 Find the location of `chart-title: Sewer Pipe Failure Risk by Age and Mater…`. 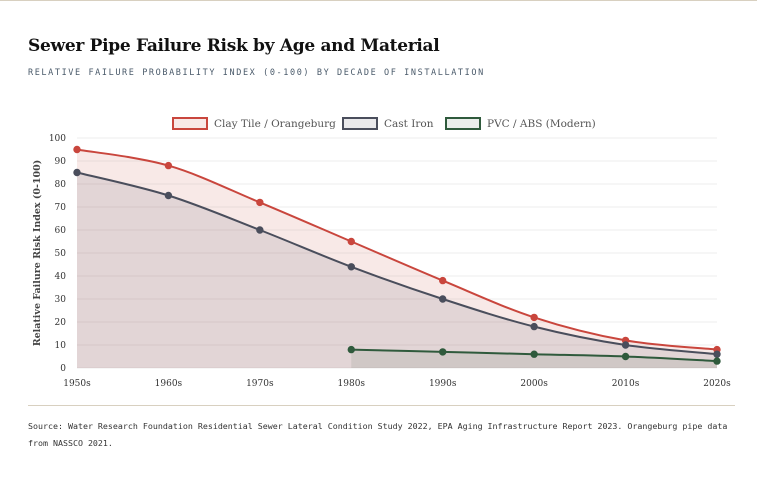

chart-title: Sewer Pipe Failure Risk by Age and Mater… is located at coordinates (234, 46).